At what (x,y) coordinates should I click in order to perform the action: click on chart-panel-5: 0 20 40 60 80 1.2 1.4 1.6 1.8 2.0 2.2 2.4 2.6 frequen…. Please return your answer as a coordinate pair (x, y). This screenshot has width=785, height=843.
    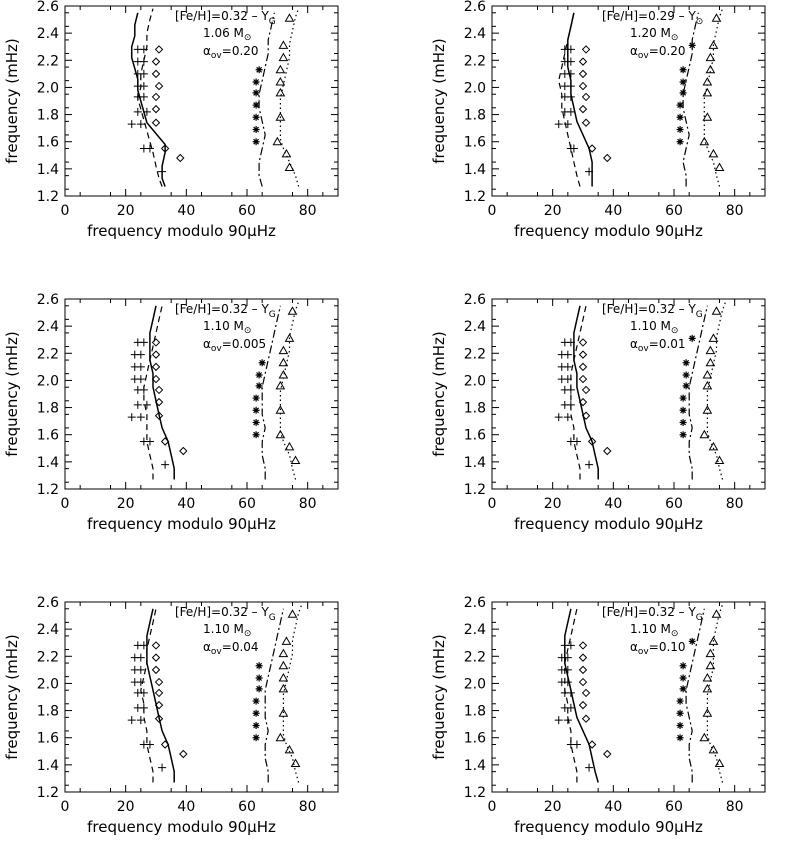
    Looking at the image, I should click on (171, 715).